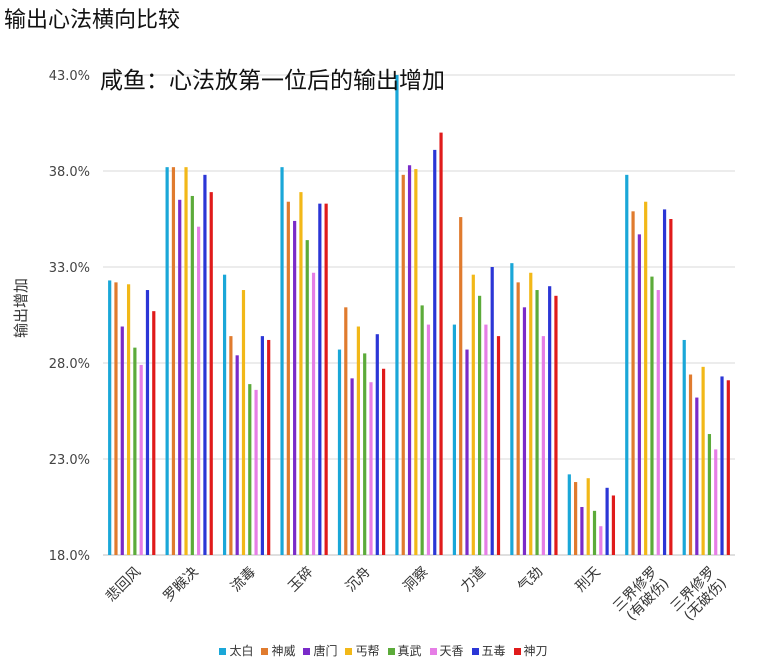  I want to click on page-title: 输出心法横向比较, so click(92, 20).